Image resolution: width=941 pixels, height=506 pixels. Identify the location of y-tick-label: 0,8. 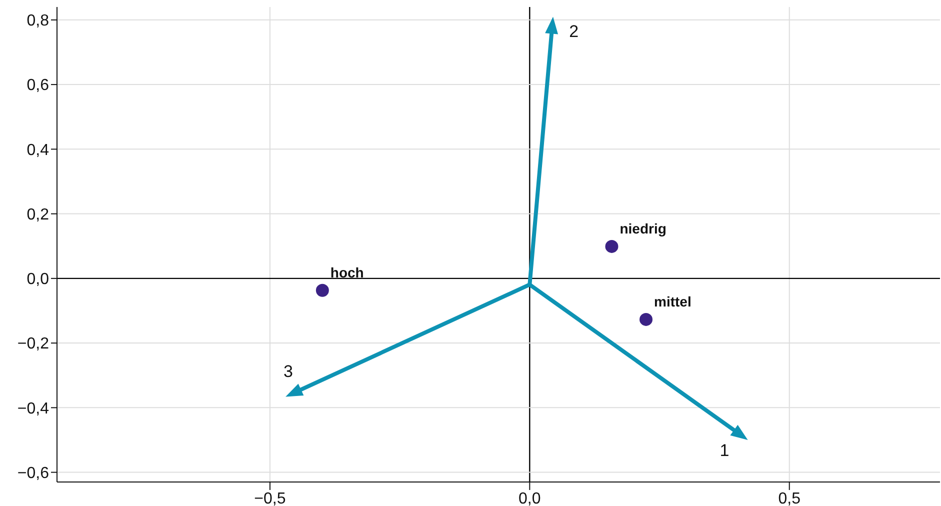
(38, 21).